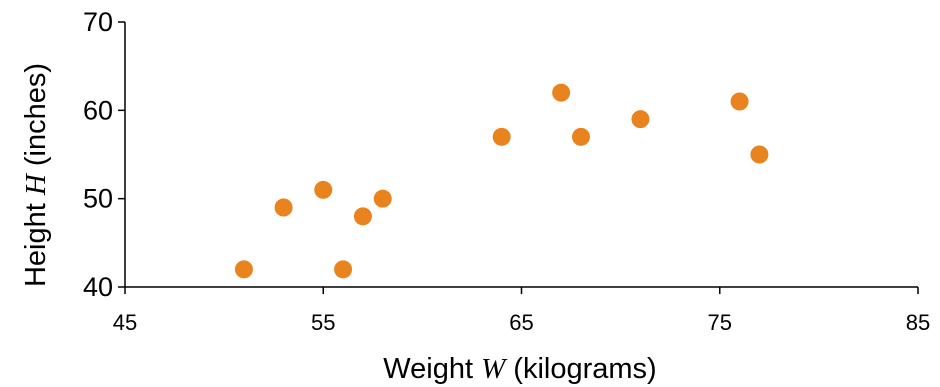 The height and width of the screenshot is (387, 940). What do you see at coordinates (98, 287) in the screenshot?
I see `y-tick-label: 40` at bounding box center [98, 287].